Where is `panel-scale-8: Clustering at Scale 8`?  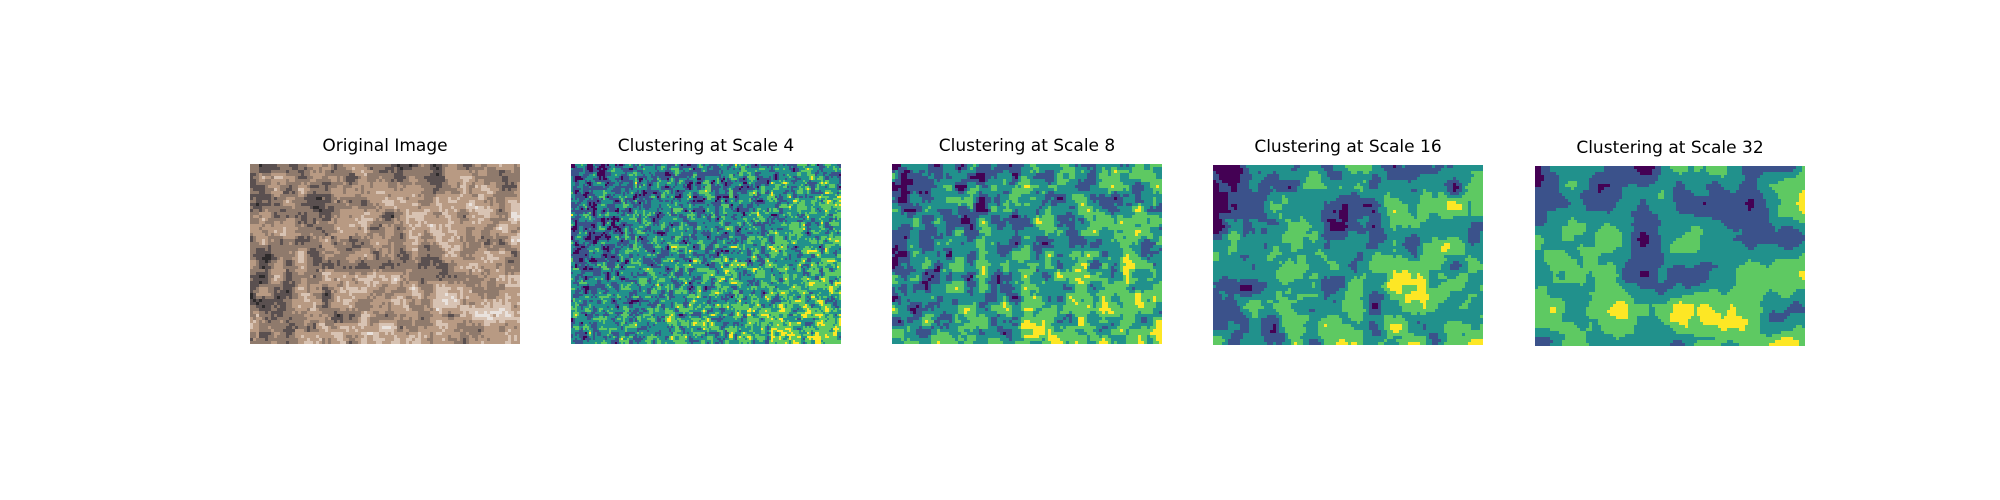
panel-scale-8: Clustering at Scale 8 is located at coordinates (1027, 241).